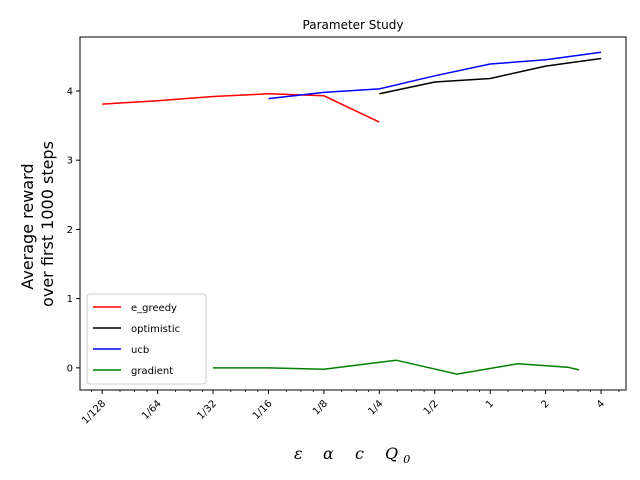 The image size is (640, 480). I want to click on x-tick-label: 1/32, so click(207, 410).